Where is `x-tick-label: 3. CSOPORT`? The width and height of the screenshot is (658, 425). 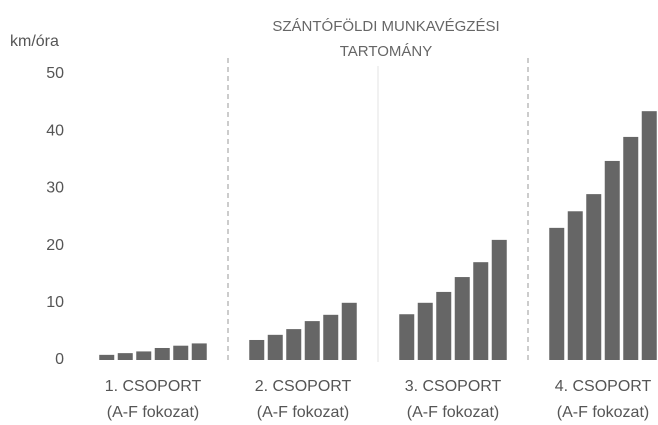 x-tick-label: 3. CSOPORT is located at coordinates (453, 386).